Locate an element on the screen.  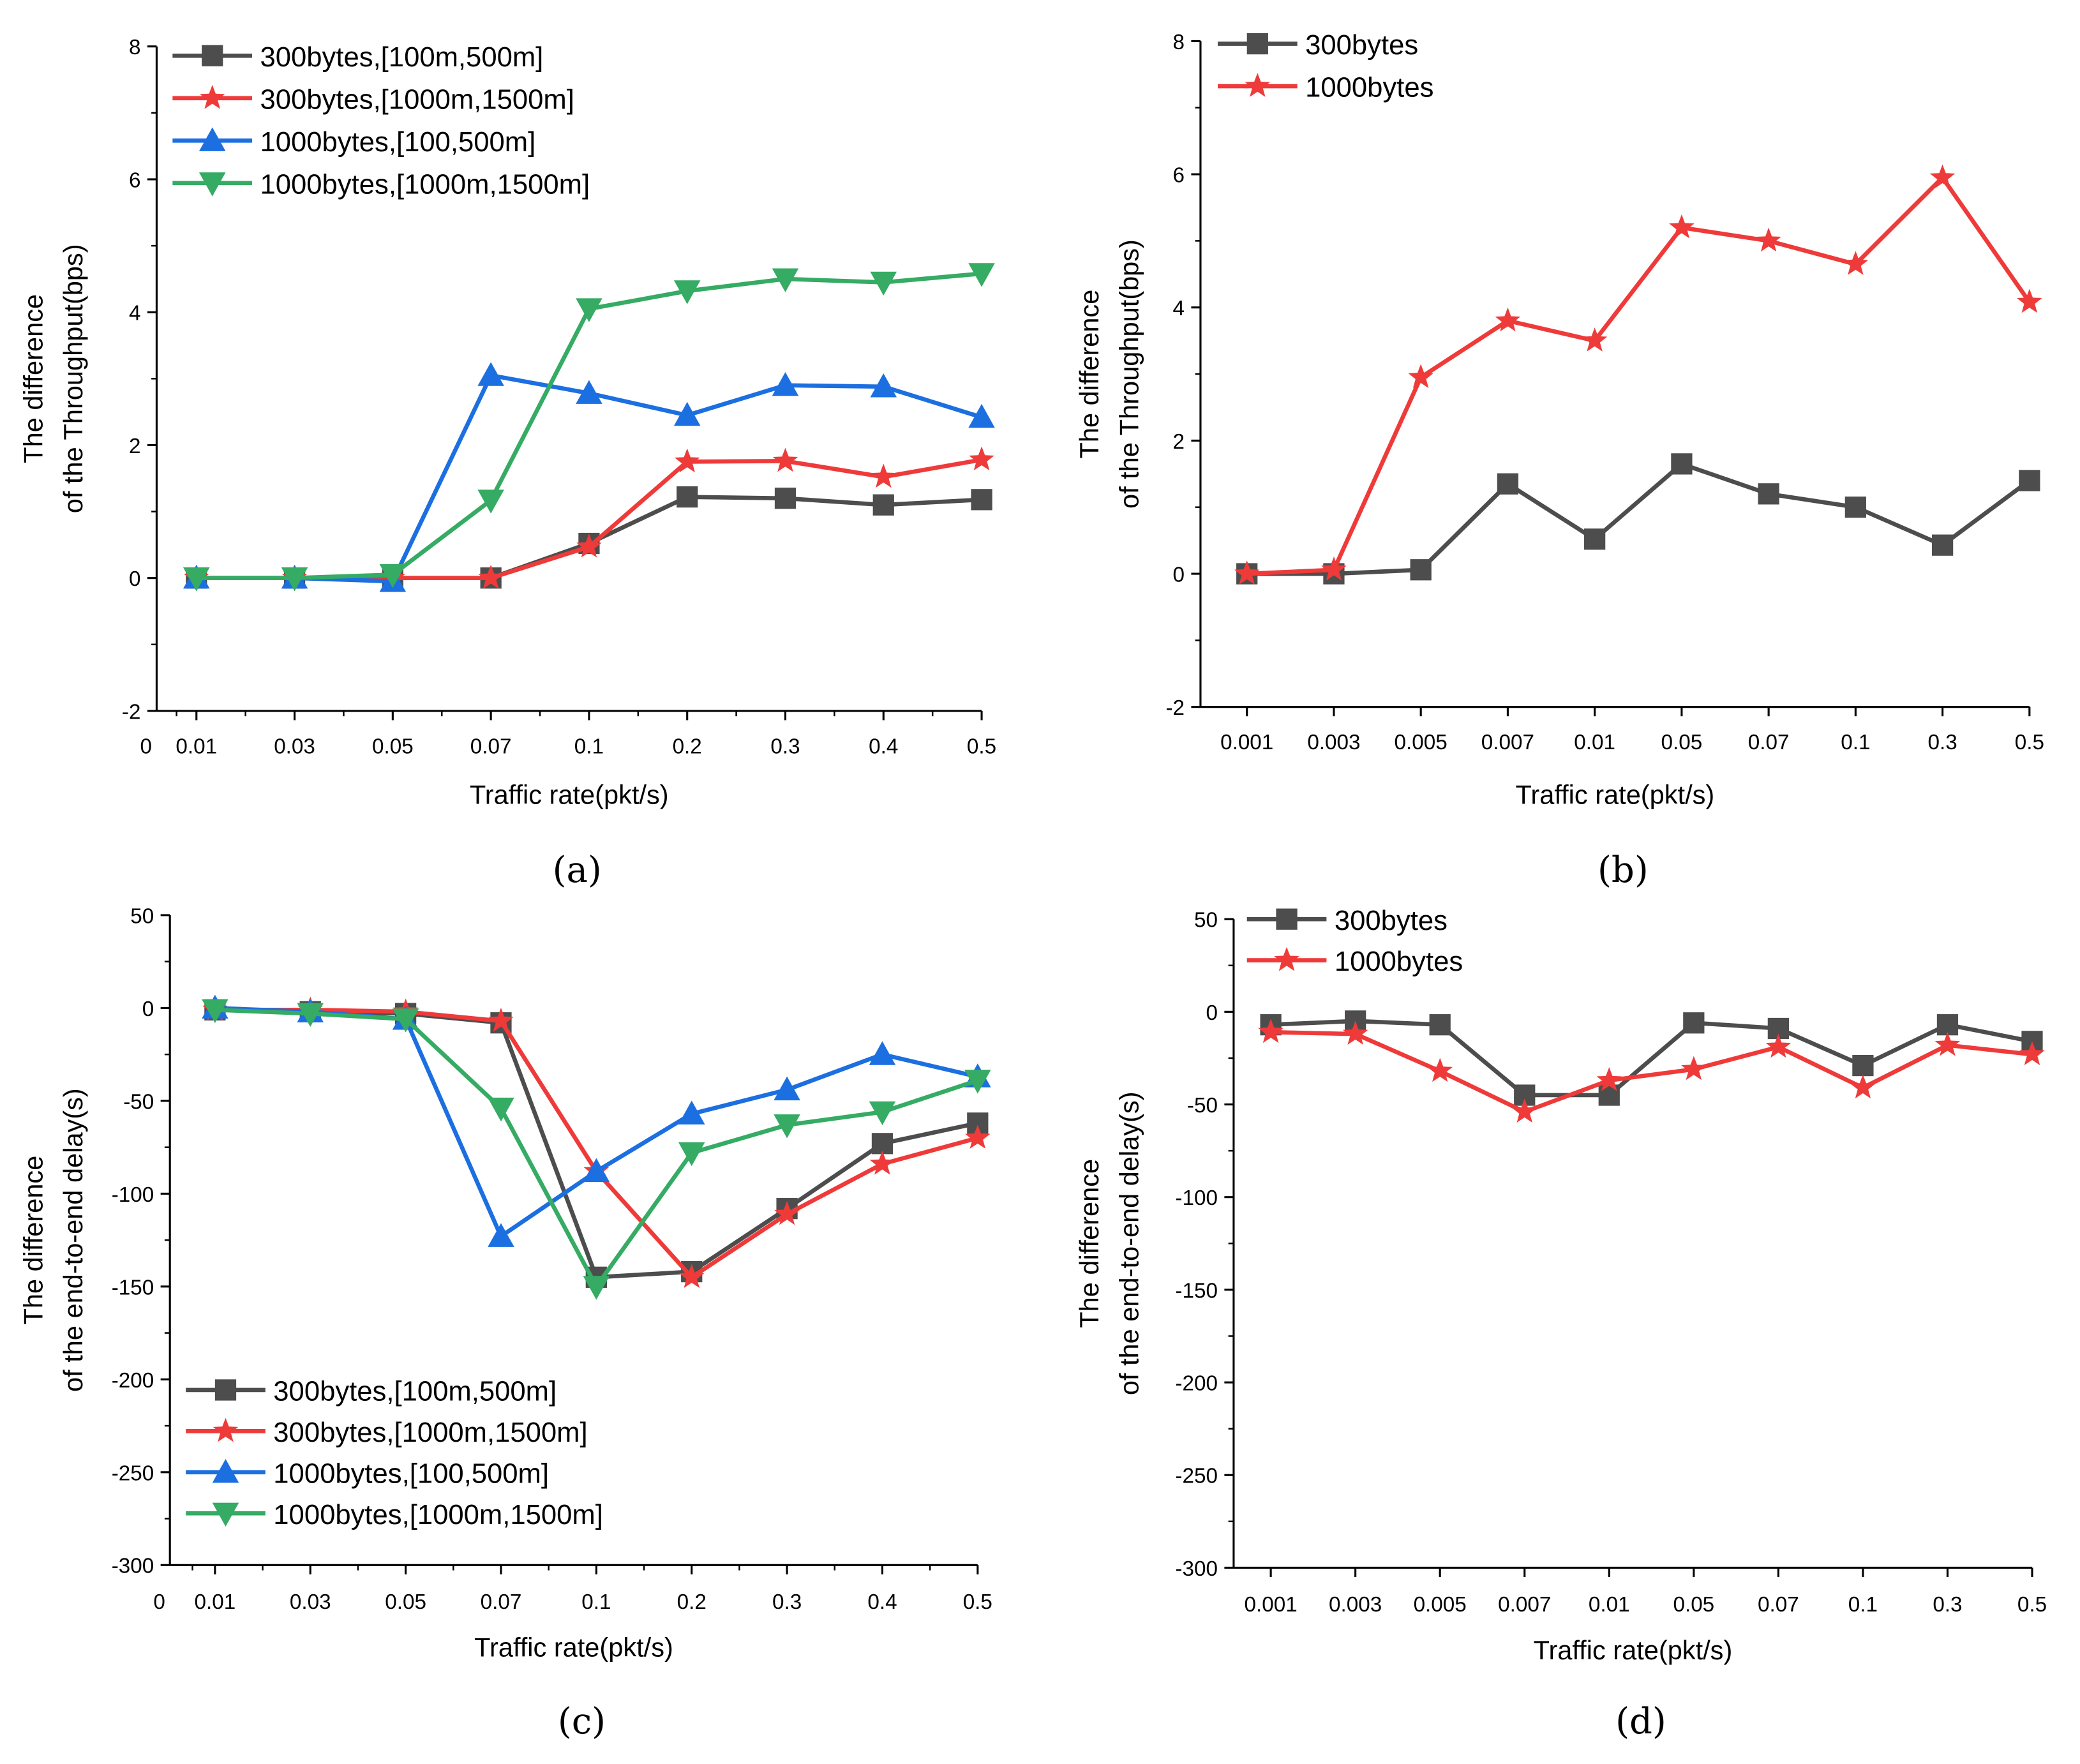
legend-entry: 300bytes is located at coordinates (1317, 45).